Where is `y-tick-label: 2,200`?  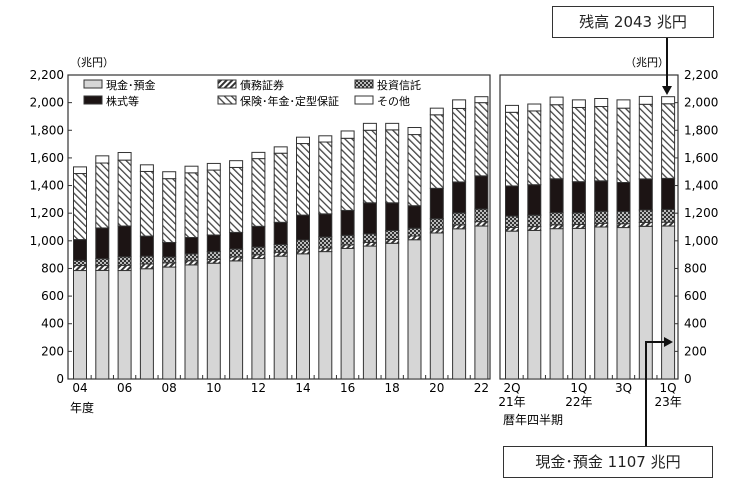
y-tick-label: 2,200 is located at coordinates (701, 75).